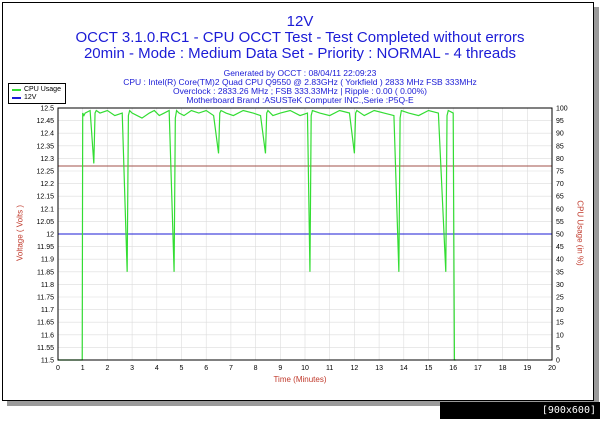  I want to click on x-tick-label: 8, so click(256, 368).